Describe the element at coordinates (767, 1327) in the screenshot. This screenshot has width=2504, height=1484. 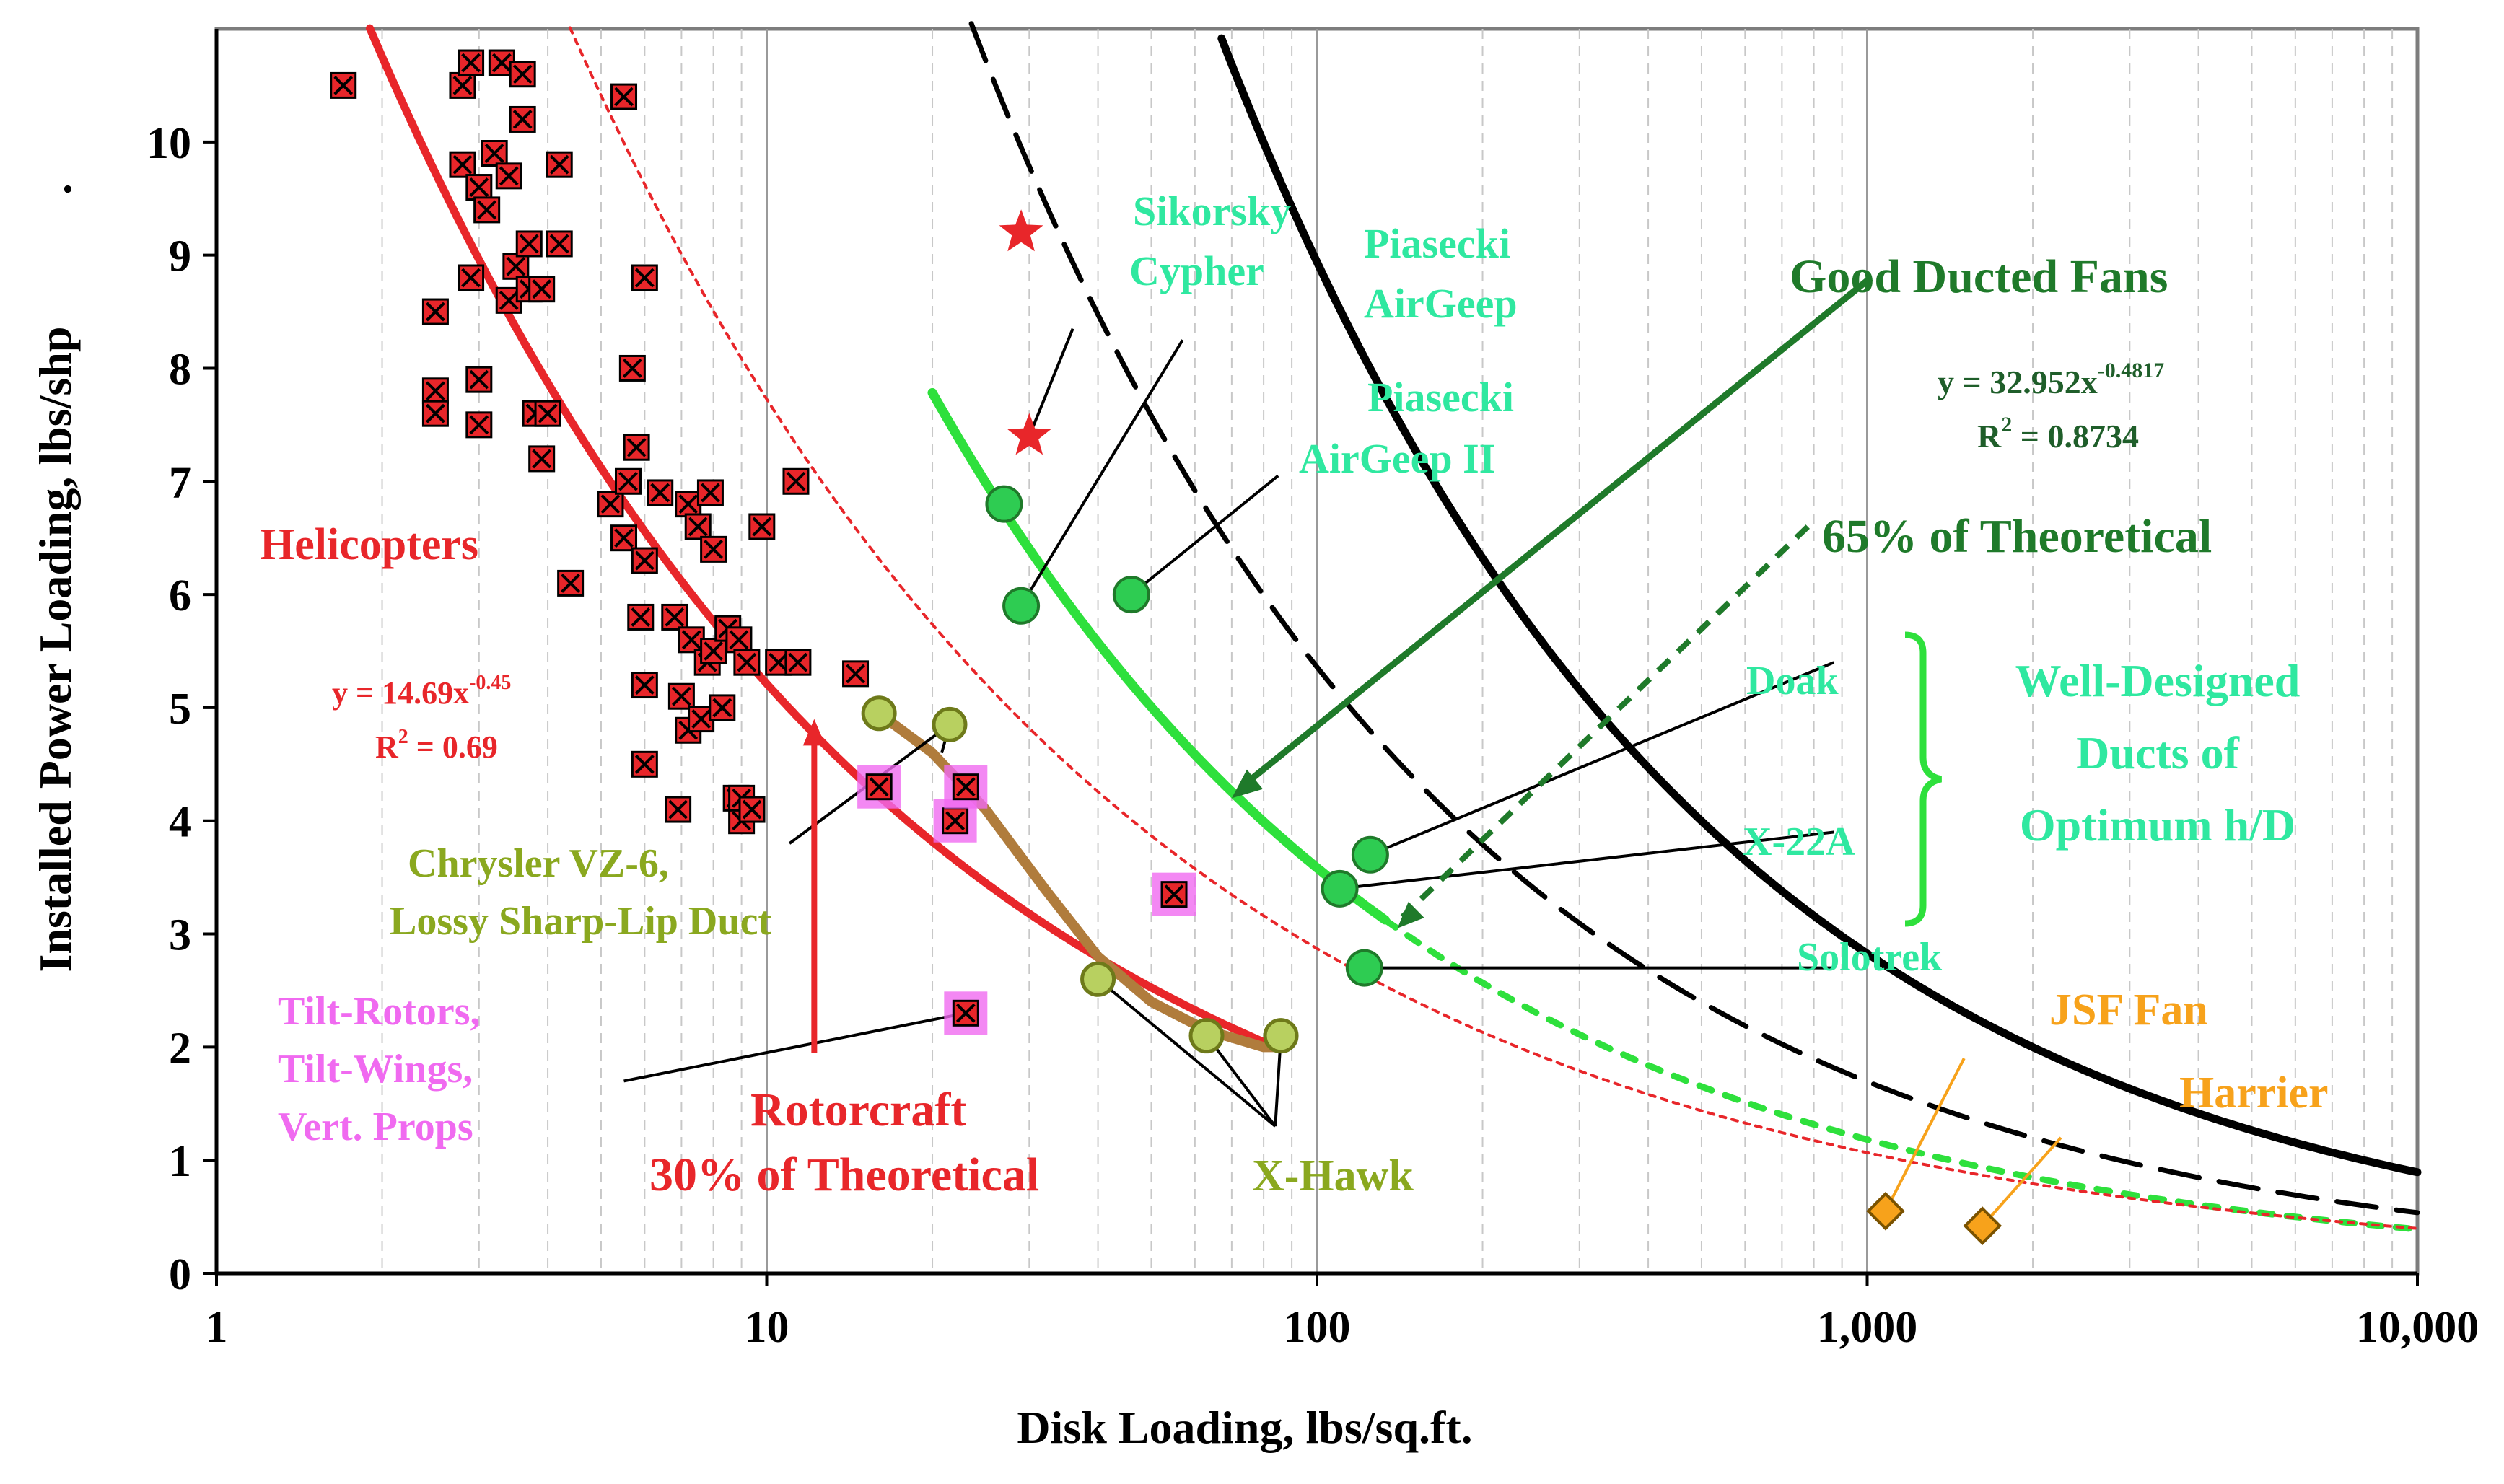
I see `x-tick-label: 10` at that location.